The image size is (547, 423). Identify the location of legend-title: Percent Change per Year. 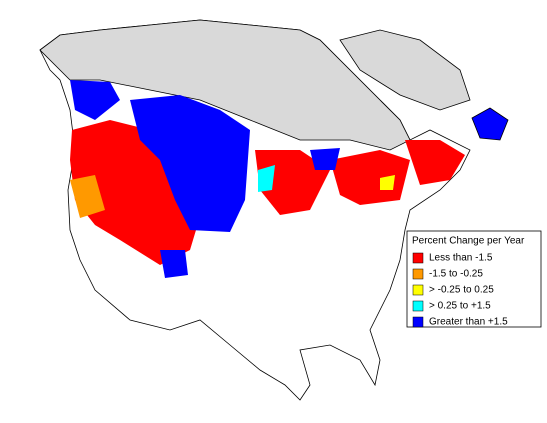
(468, 241).